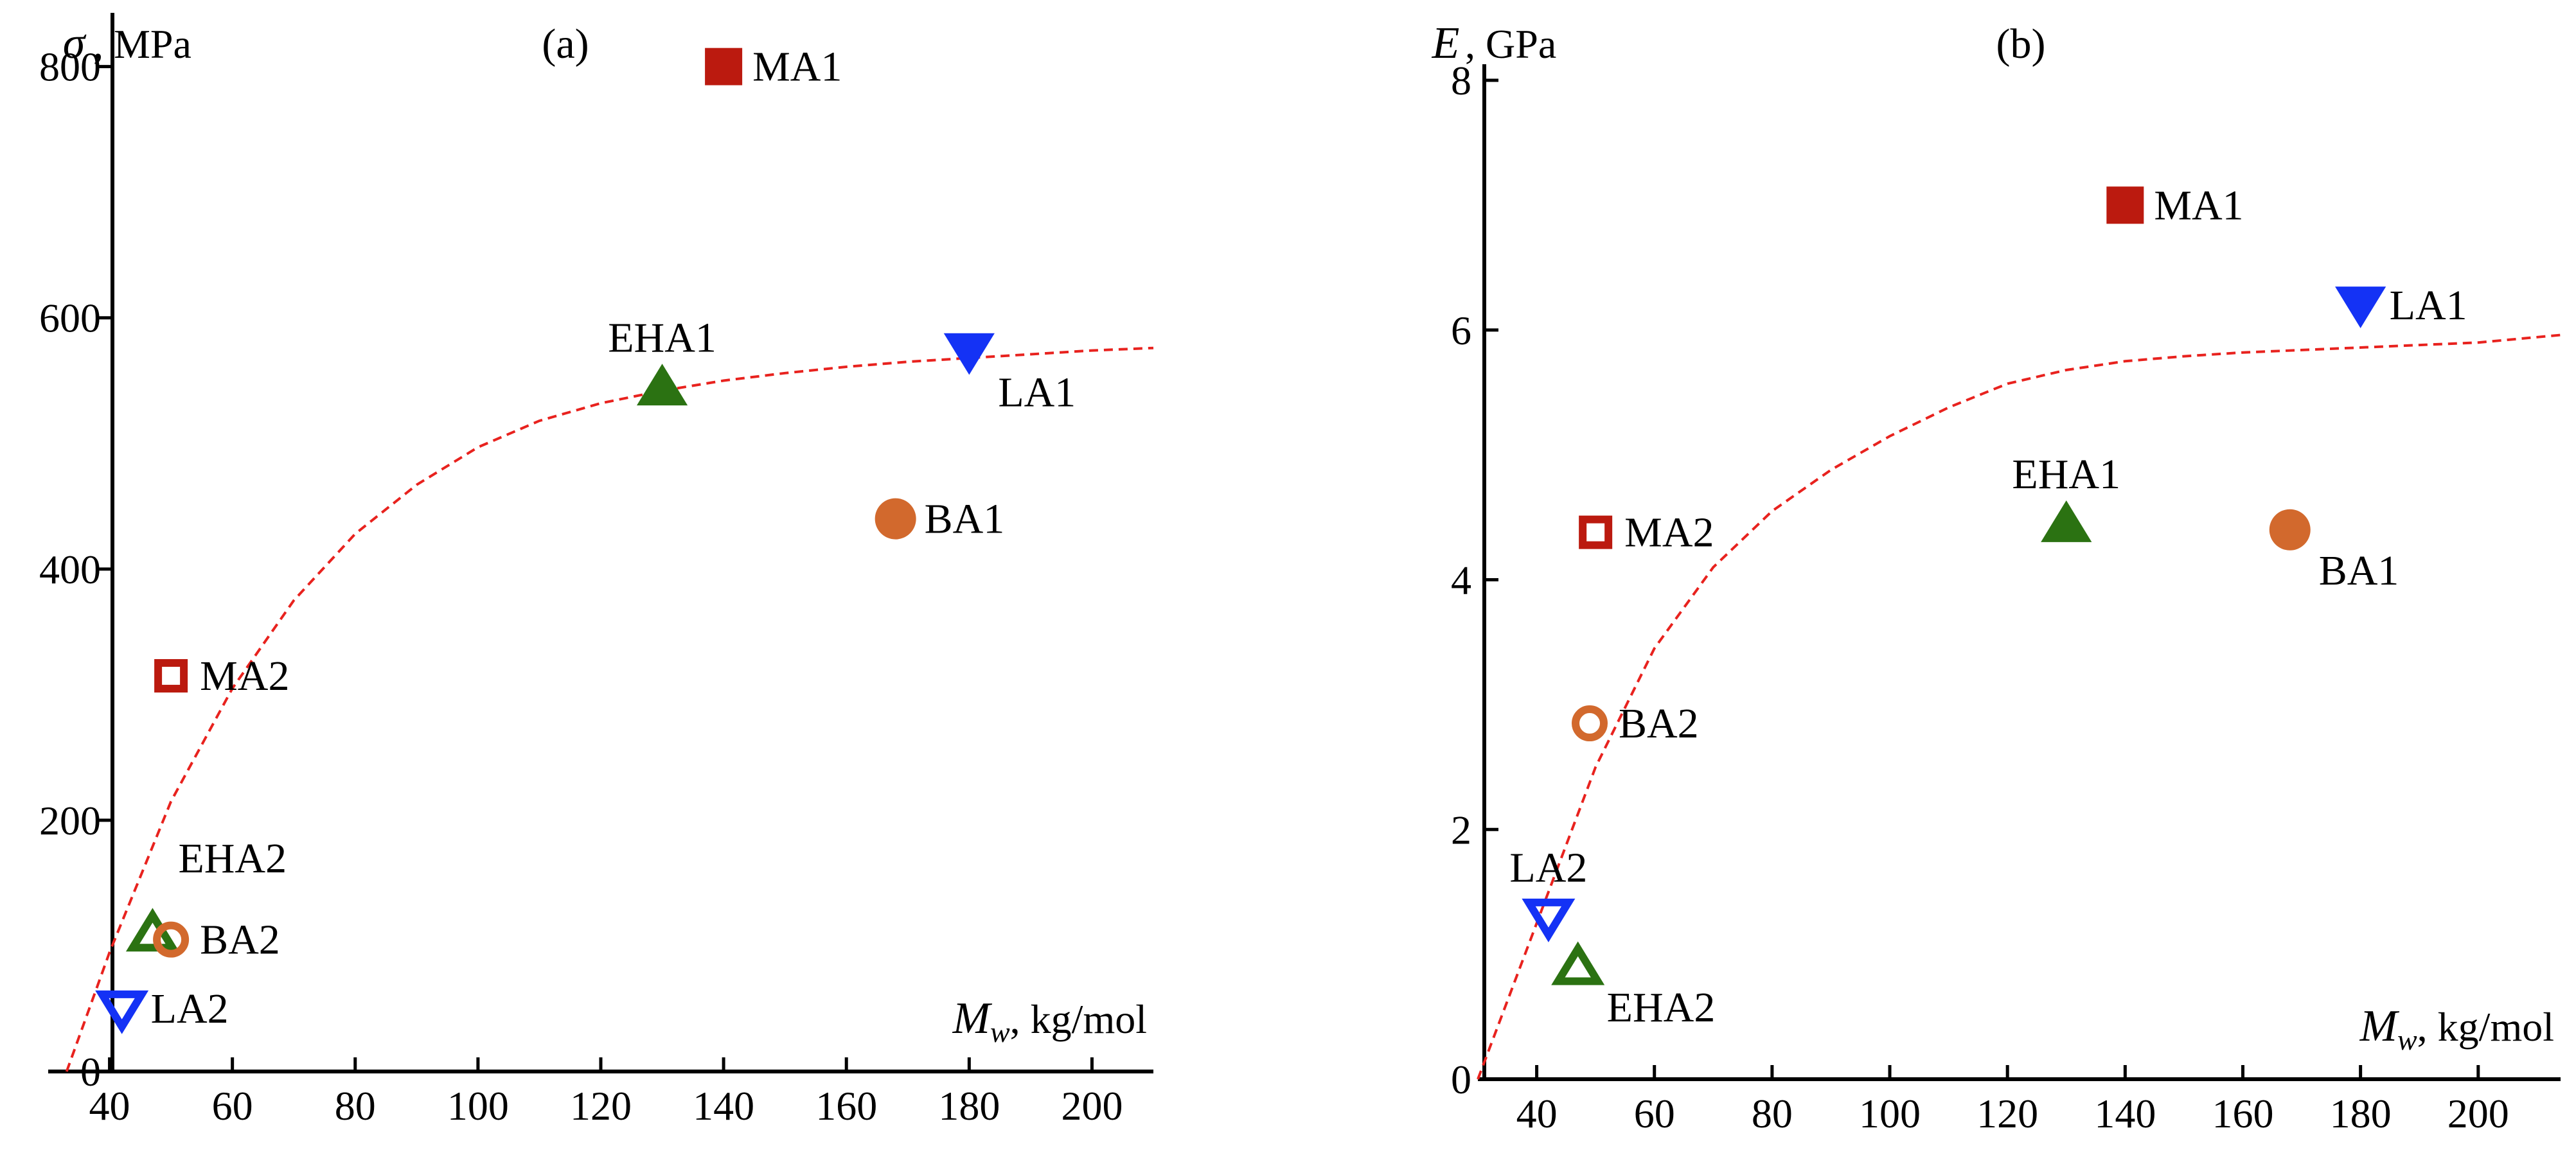  What do you see at coordinates (1461, 829) in the screenshot?
I see `y-tick-label: 2` at bounding box center [1461, 829].